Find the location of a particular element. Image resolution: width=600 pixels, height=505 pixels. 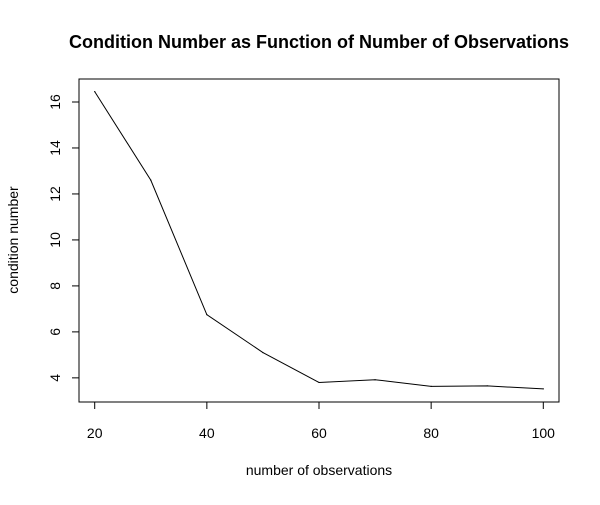

x-axis: 20 40 60 80 100 is located at coordinates (321, 421).